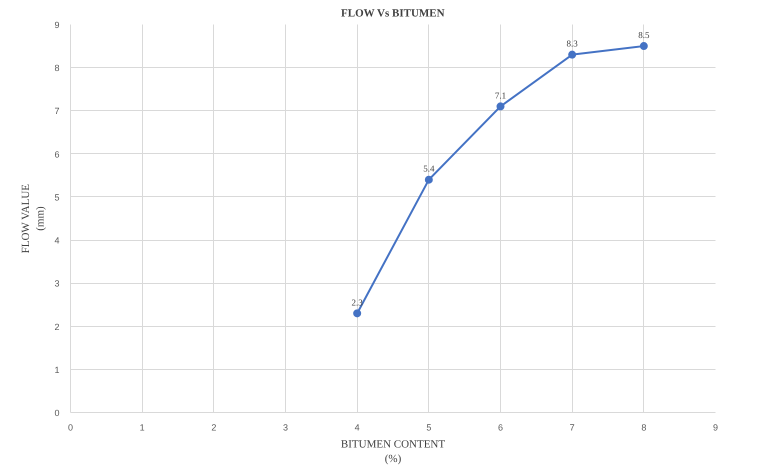  What do you see at coordinates (57, 154) in the screenshot?
I see `y-tick-label: 6` at bounding box center [57, 154].